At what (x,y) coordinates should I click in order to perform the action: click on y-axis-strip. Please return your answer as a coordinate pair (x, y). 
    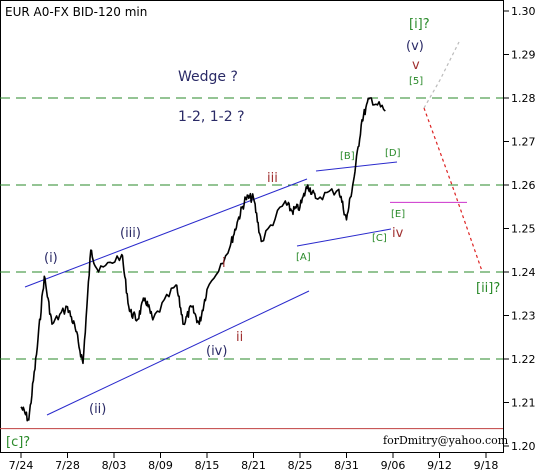
    Looking at the image, I should click on (522, 236).